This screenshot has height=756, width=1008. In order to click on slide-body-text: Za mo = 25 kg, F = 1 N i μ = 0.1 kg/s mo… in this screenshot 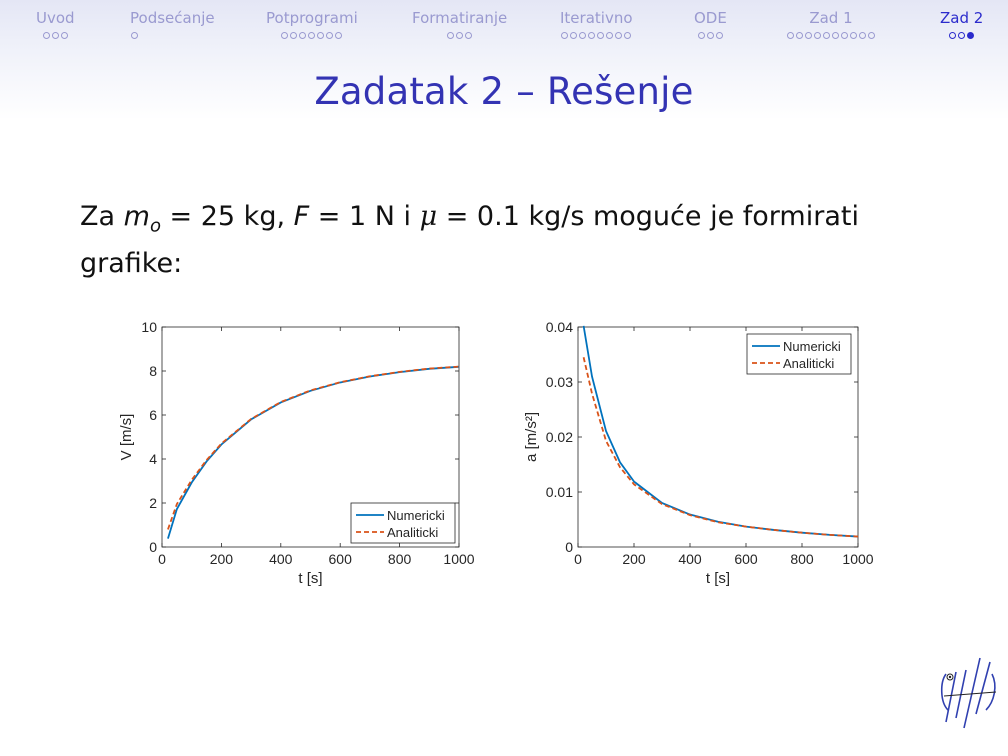, I will do `click(510, 240)`.